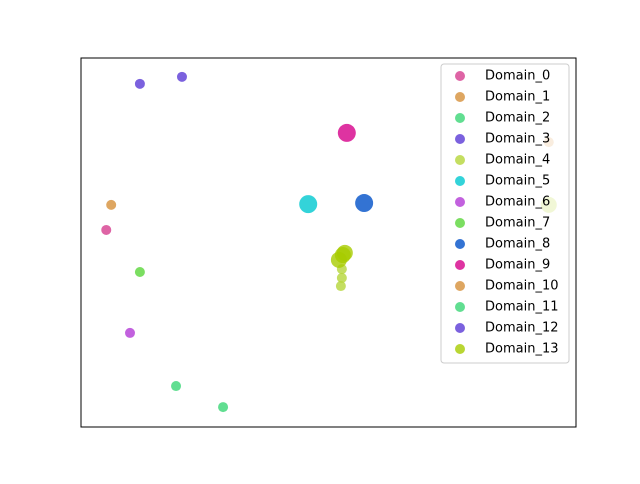  What do you see at coordinates (517, 97) in the screenshot?
I see `legend-label: Domain_1` at bounding box center [517, 97].